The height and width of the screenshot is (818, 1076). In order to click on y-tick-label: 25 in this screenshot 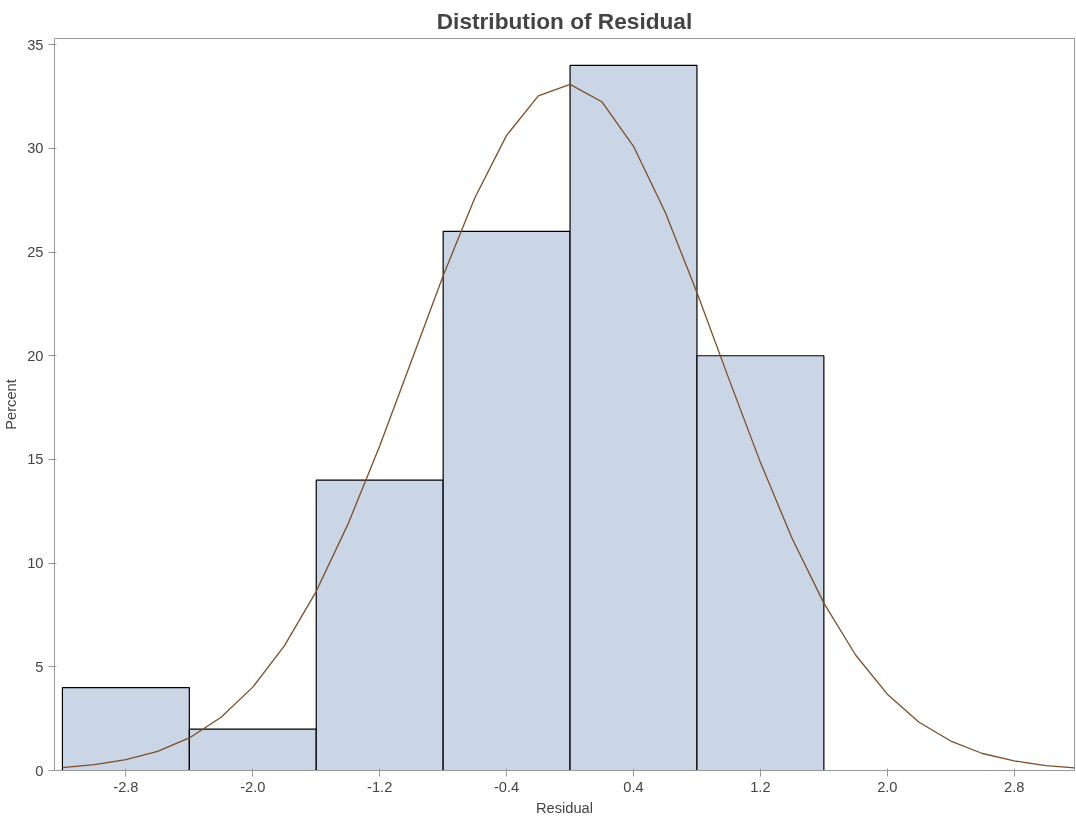, I will do `click(35, 252)`.